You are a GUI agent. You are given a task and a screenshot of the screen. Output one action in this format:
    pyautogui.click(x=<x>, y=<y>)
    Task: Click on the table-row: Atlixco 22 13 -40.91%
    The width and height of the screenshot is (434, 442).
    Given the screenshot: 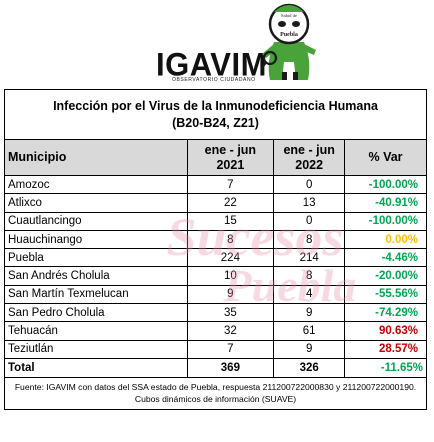 What is the action you would take?
    pyautogui.click(x=215, y=203)
    